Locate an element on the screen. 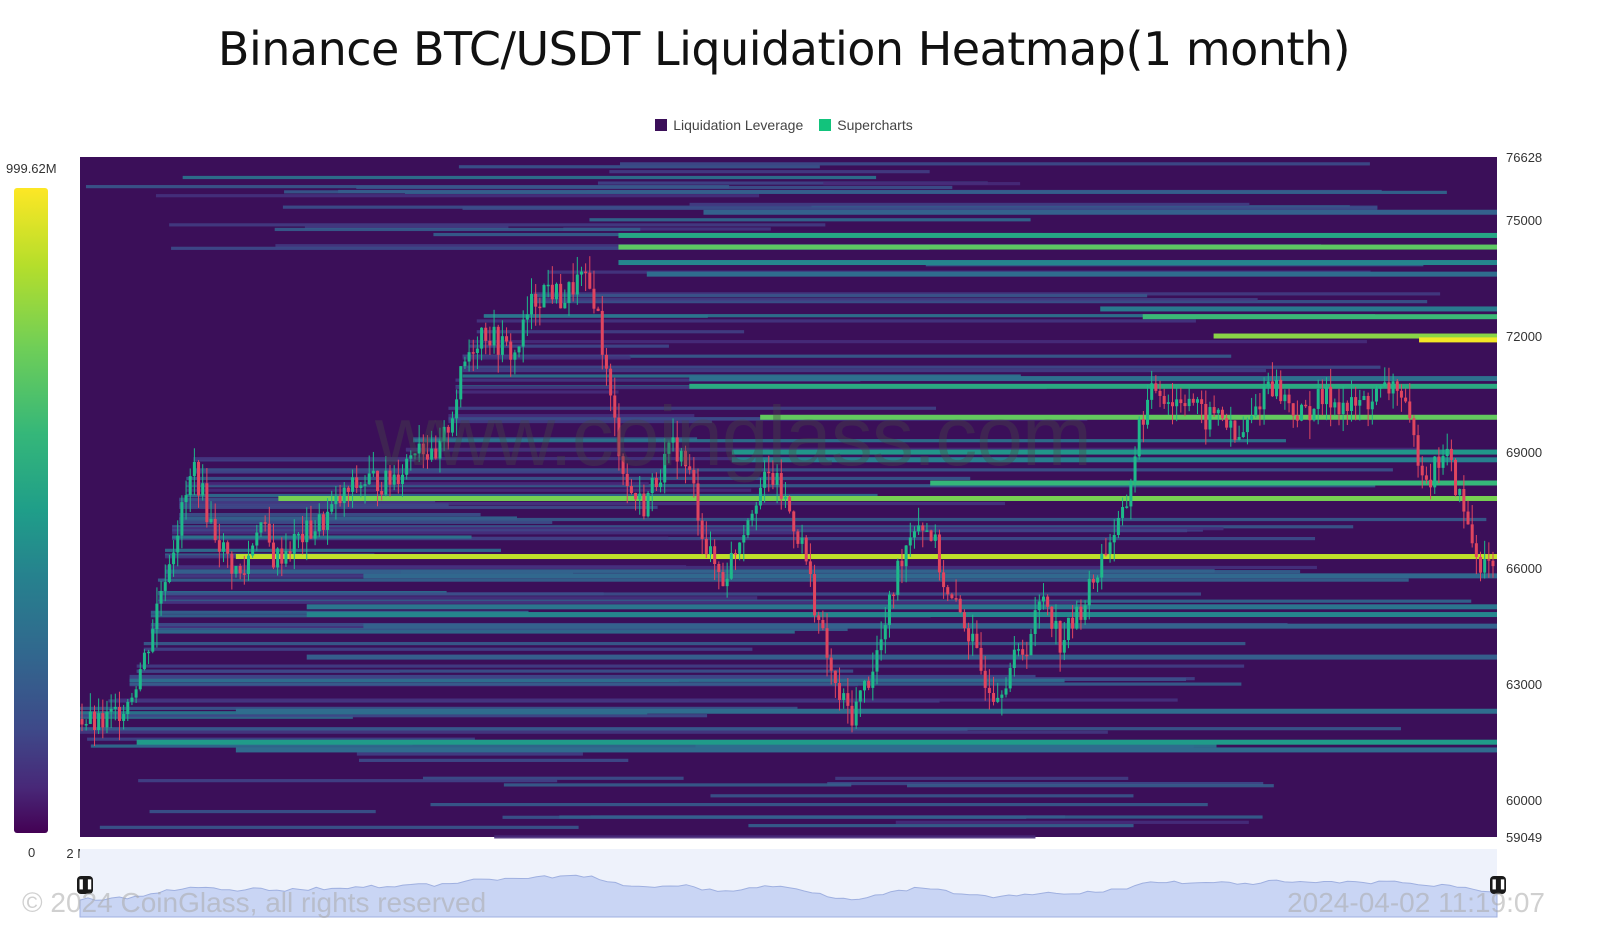 The image size is (1600, 945). legend-item-liquidation-leverage: Liquidation Leverage is located at coordinates (729, 125).